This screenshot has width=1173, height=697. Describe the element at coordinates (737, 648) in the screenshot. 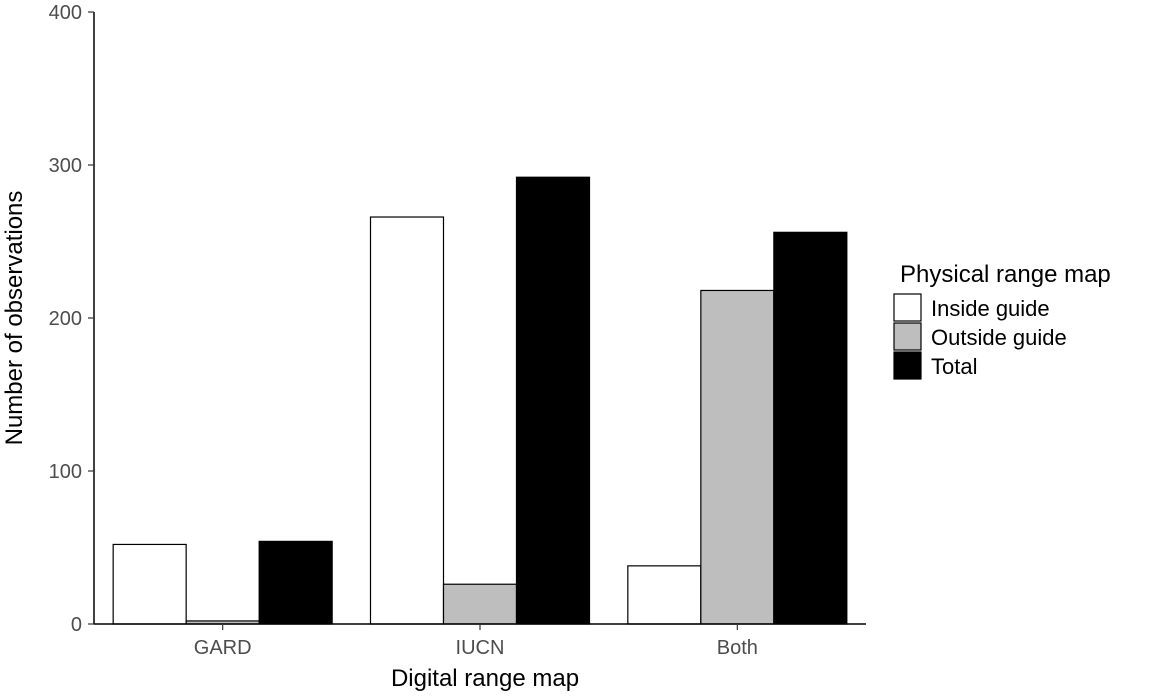

I see `x-tick-label: Both` at that location.